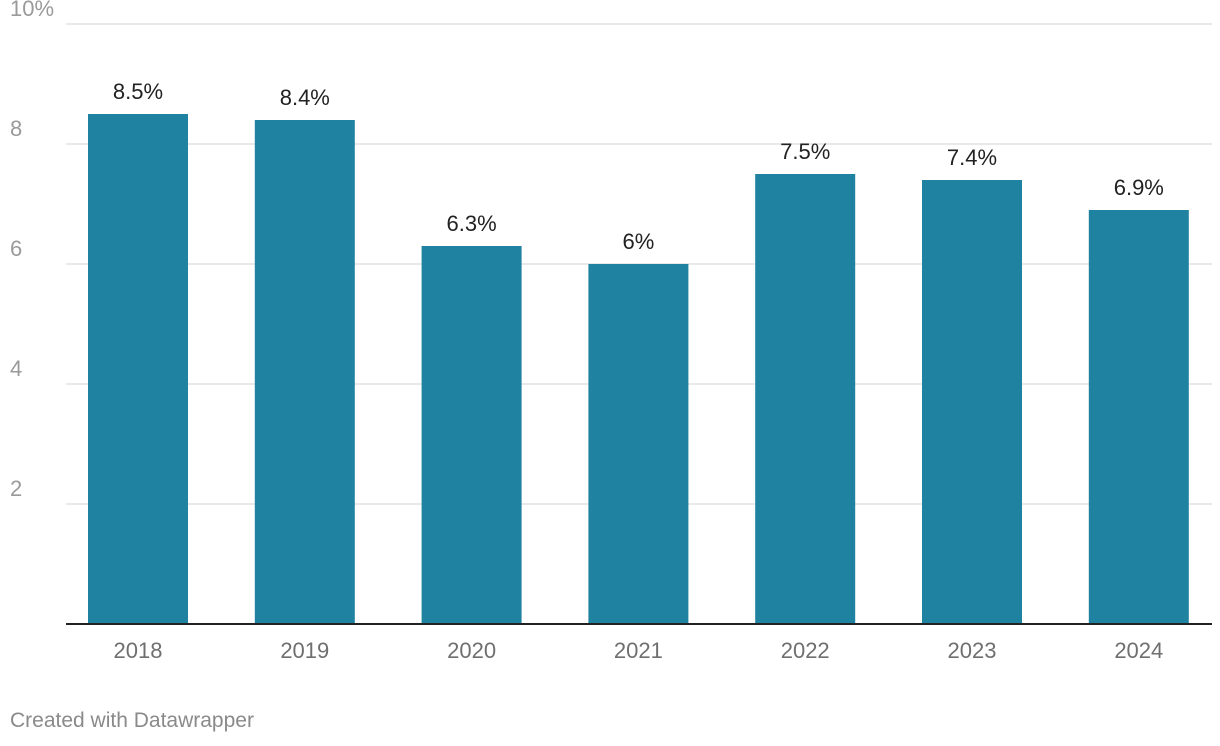  I want to click on x-axis: 2018 2019 2020 2021 2022 2023 2024, so click(639, 643).